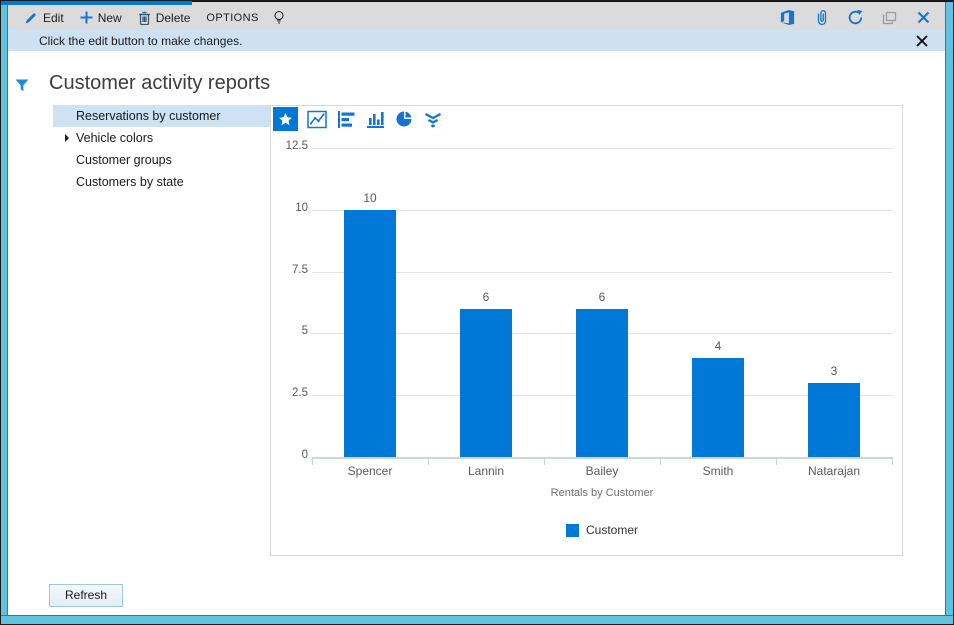 Image resolution: width=954 pixels, height=625 pixels. I want to click on star-icon, so click(285, 119).